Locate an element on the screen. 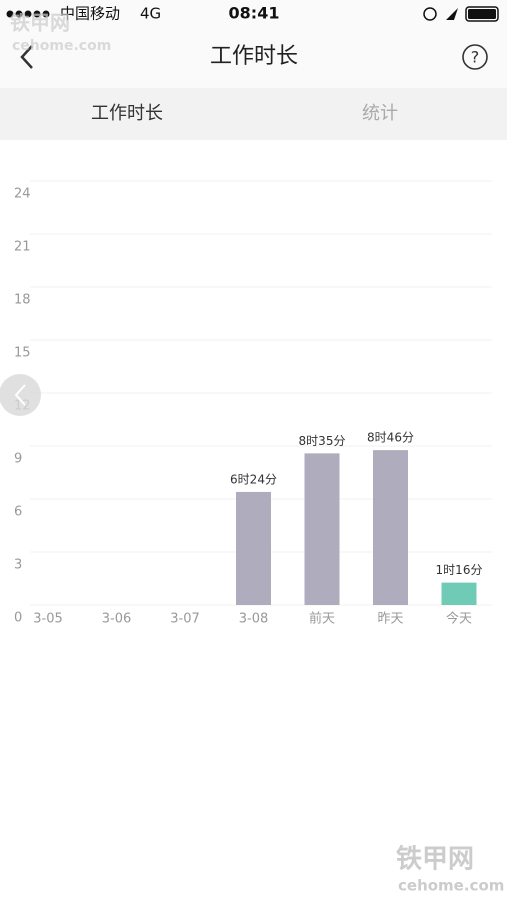 Image resolution: width=507 pixels, height=900 pixels. prev-arrow is located at coordinates (20, 395).